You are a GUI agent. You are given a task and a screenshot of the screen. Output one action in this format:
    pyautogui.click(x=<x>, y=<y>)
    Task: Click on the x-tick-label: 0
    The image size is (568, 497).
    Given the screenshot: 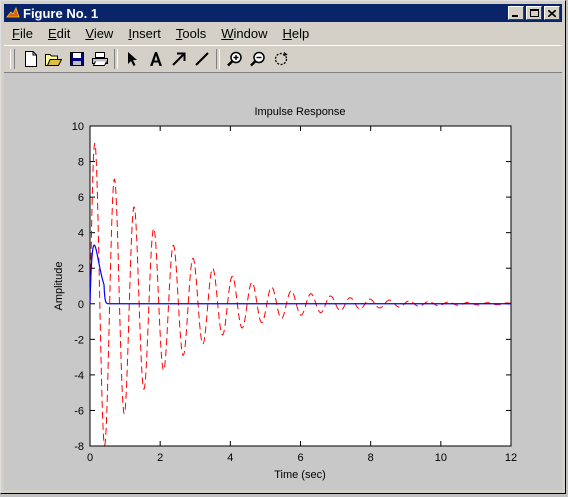 What is the action you would take?
    pyautogui.click(x=90, y=458)
    